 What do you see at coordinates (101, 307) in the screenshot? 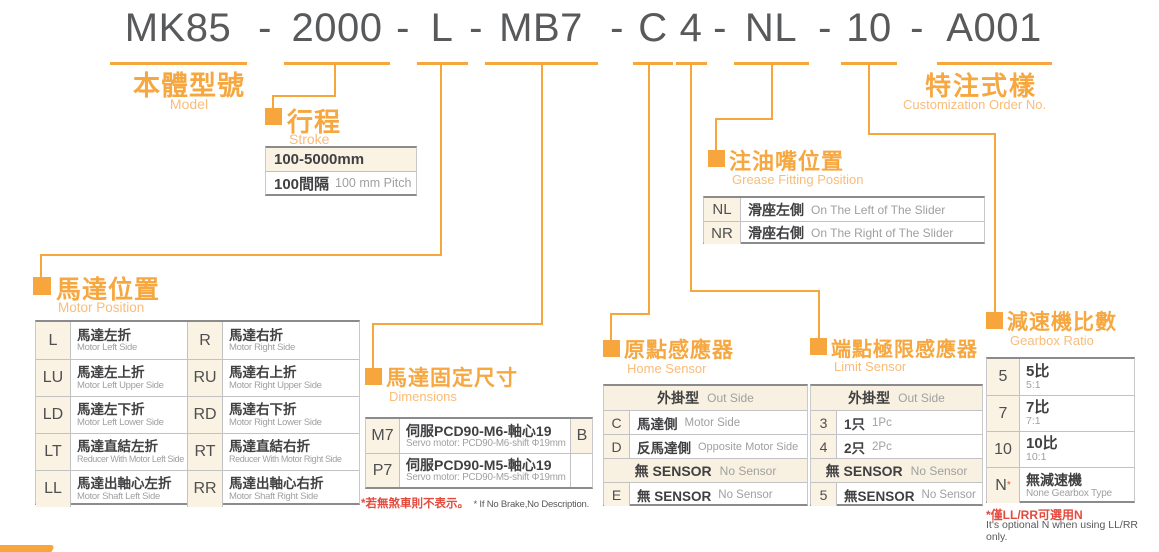
I see `section-subtitle-motor-position: Motor Position` at bounding box center [101, 307].